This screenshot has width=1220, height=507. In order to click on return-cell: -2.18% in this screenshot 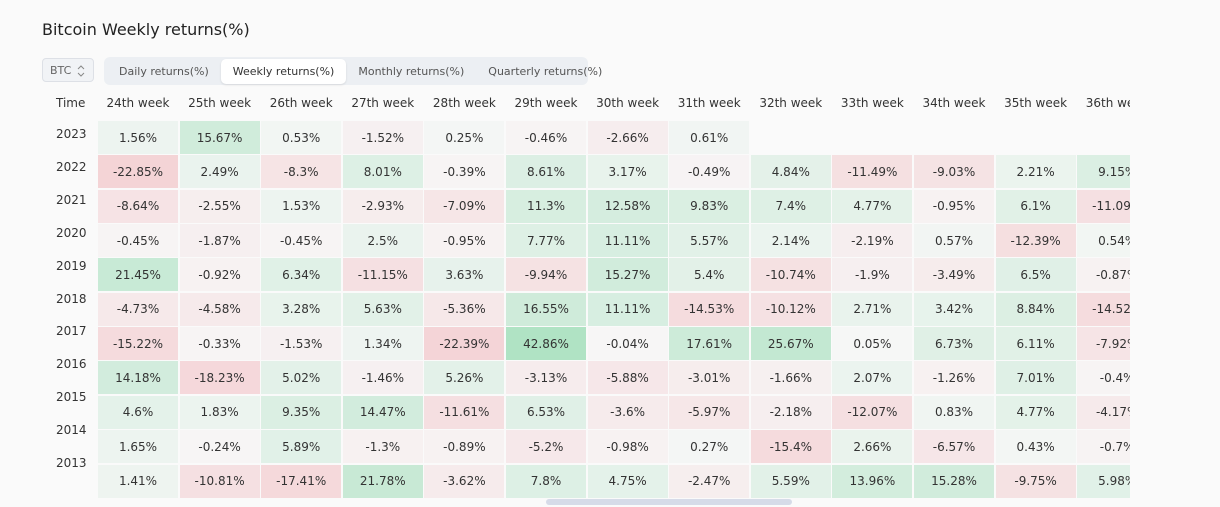, I will do `click(790, 412)`.